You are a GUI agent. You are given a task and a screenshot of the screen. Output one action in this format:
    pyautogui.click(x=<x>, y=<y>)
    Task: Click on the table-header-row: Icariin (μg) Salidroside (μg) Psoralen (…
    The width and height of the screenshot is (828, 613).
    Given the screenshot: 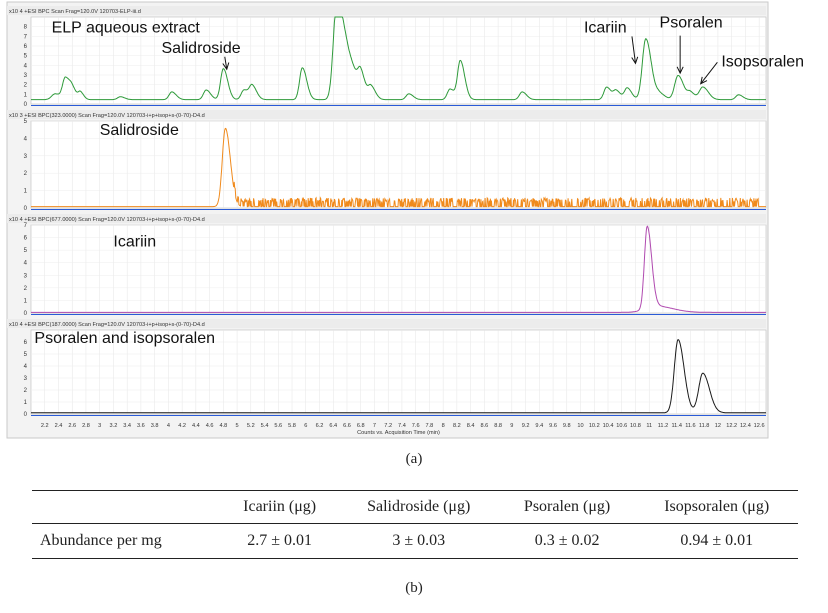 What is the action you would take?
    pyautogui.click(x=415, y=507)
    